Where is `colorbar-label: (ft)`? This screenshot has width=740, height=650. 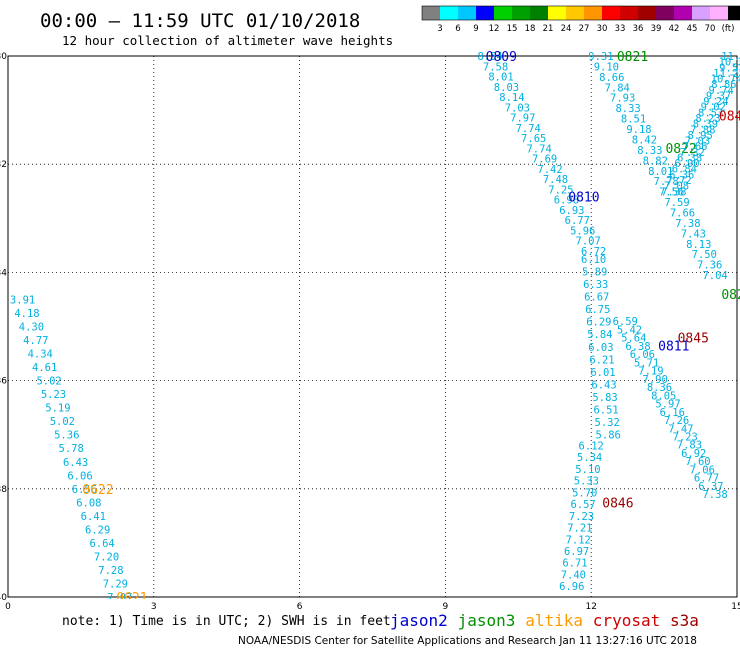
colorbar-label: (ft) is located at coordinates (728, 29).